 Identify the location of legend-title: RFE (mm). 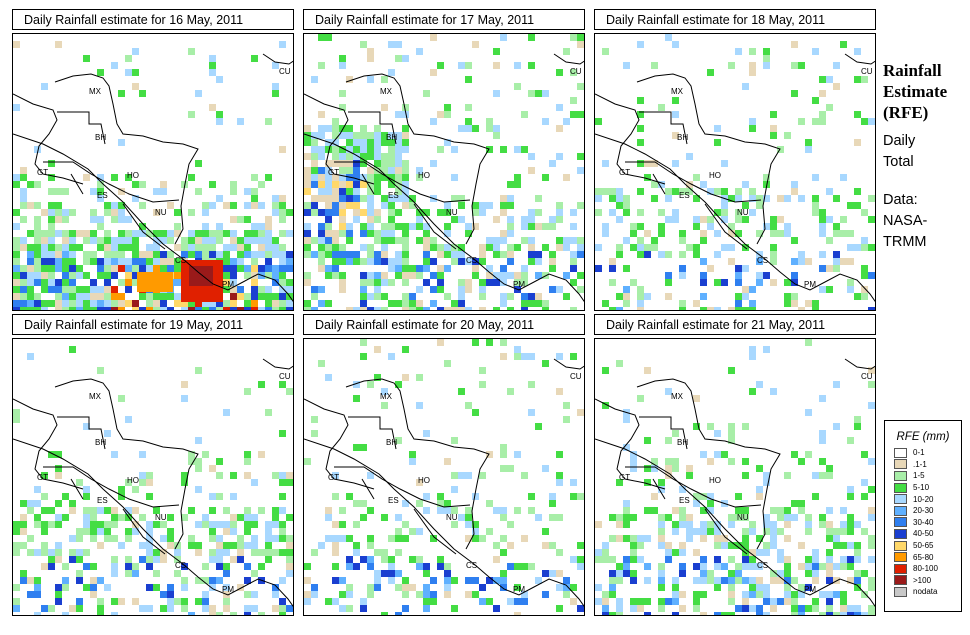
(923, 437).